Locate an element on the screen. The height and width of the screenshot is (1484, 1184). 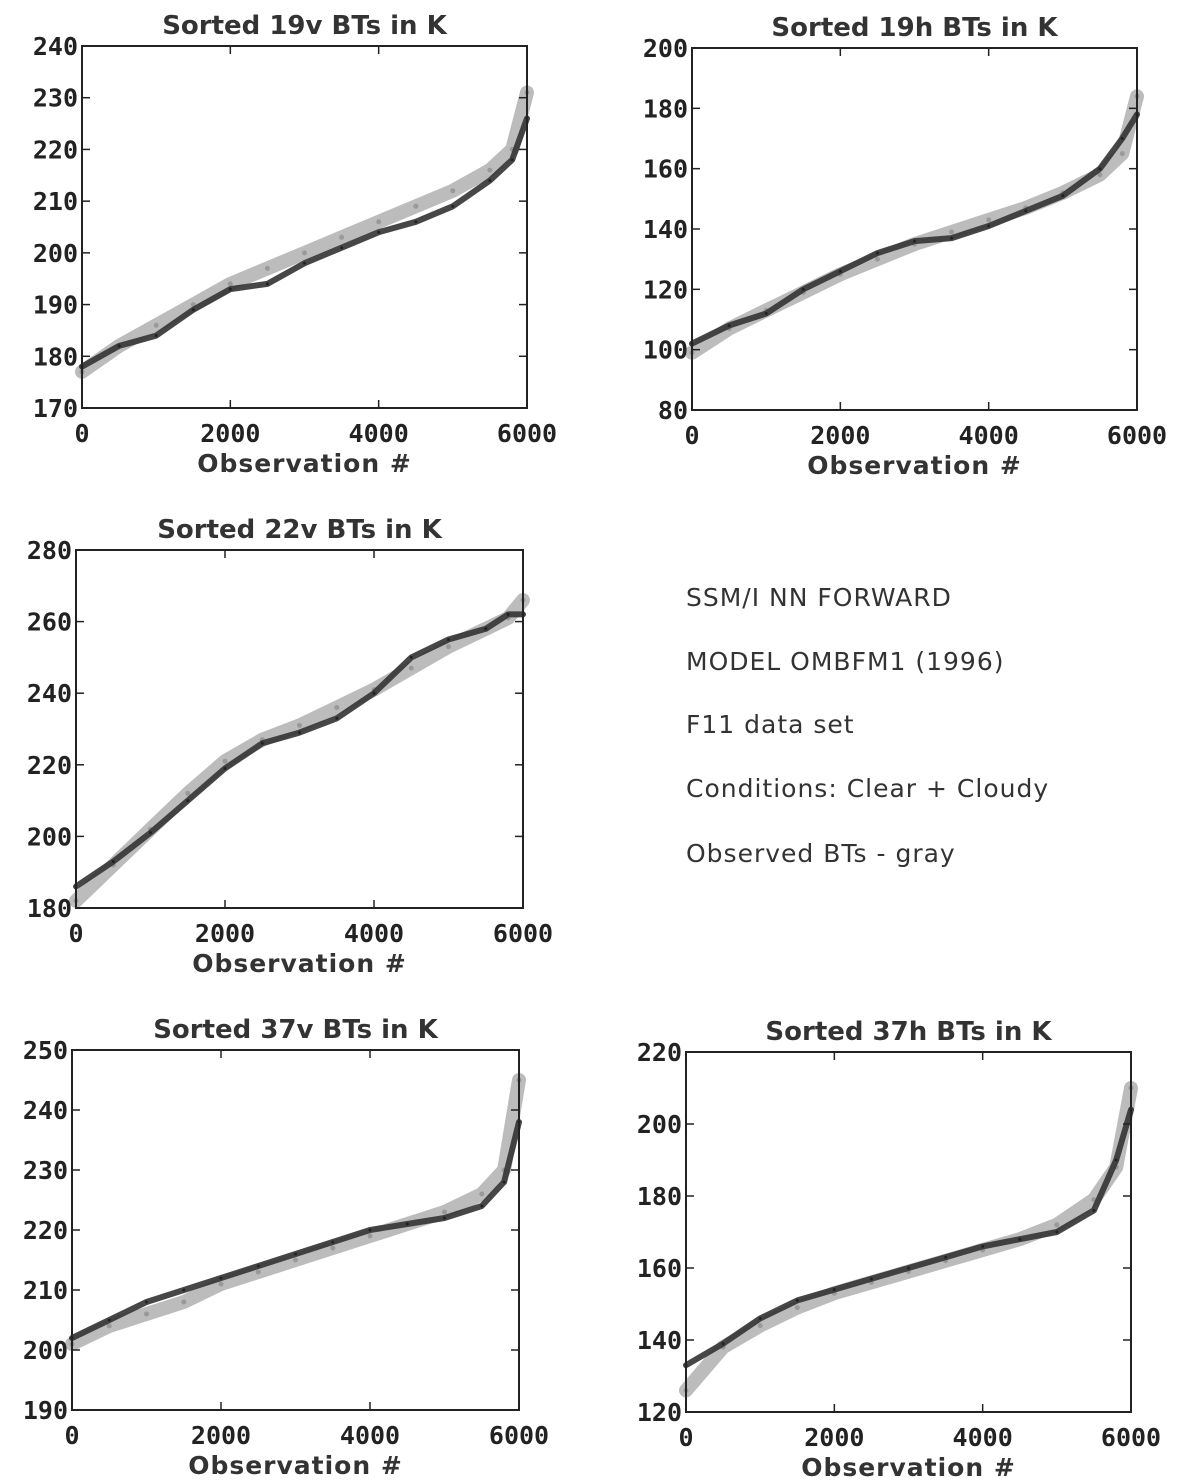
series-observed-19v is located at coordinates (304, 232).